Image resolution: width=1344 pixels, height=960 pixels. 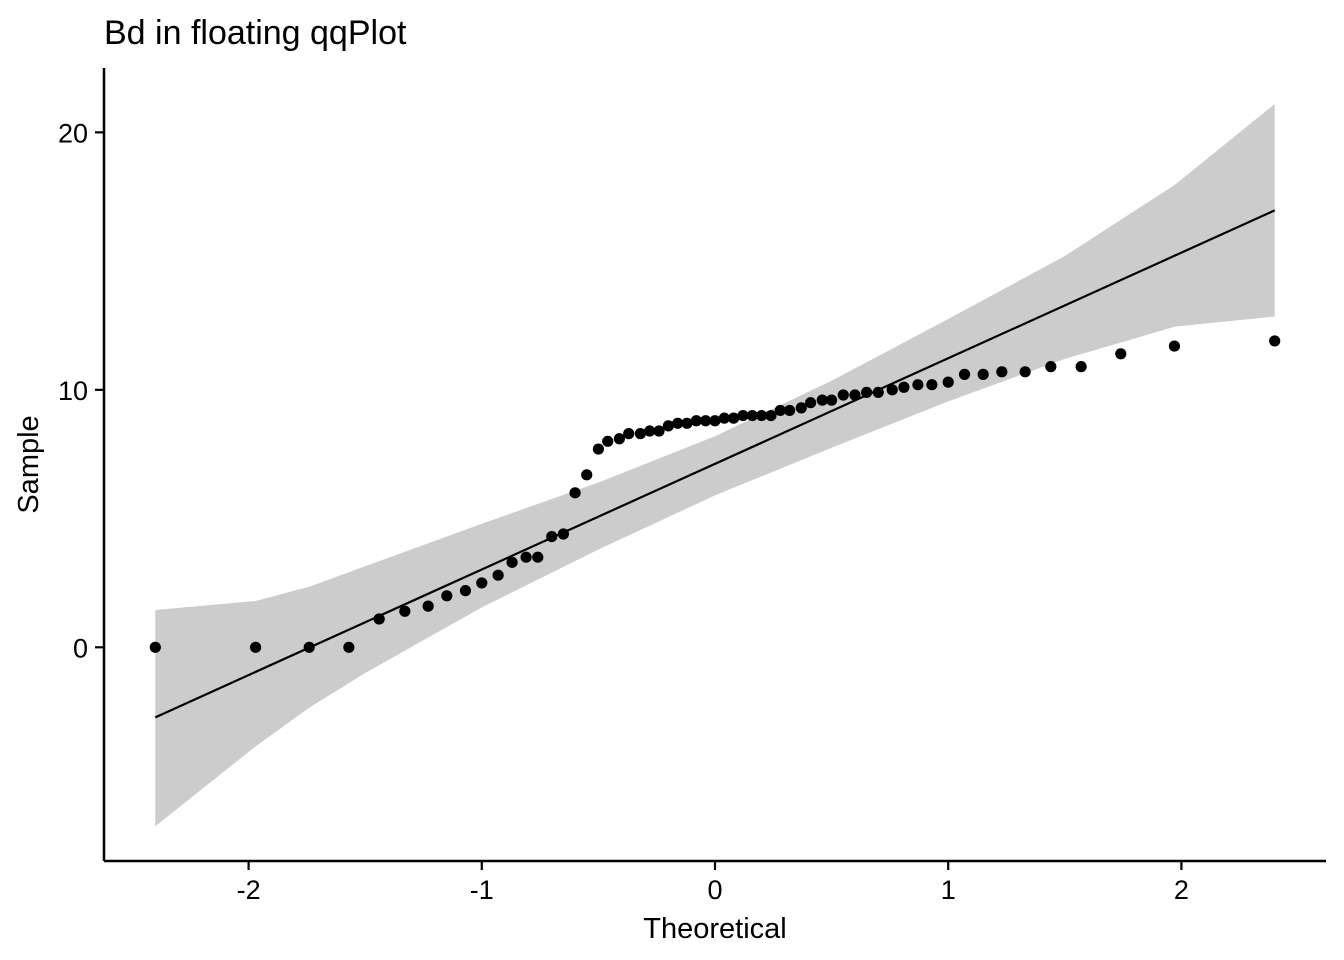 I want to click on x-tick-label: -1, so click(x=482, y=890).